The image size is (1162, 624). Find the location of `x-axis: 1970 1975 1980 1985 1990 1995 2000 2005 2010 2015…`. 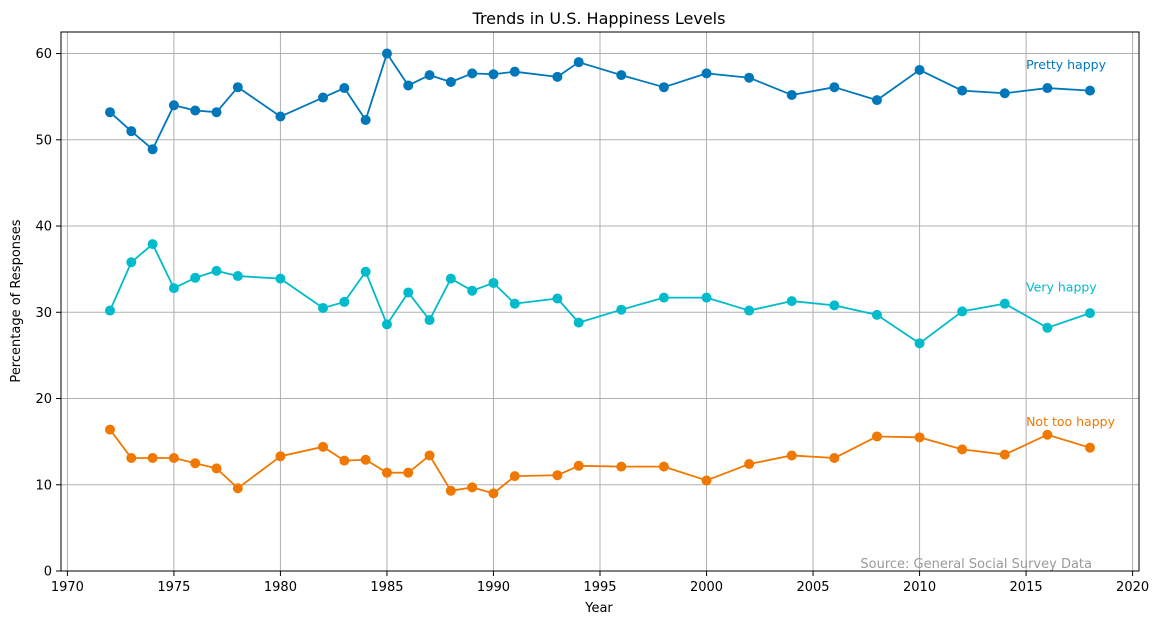

x-axis: 1970 1975 1980 1985 1990 1995 2000 2005 2010 2015… is located at coordinates (600, 583).